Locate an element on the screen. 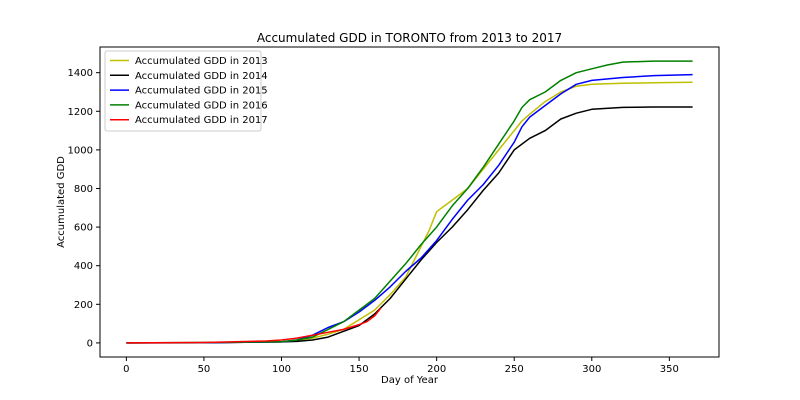  y-axis-label: Accumulated GDD is located at coordinates (61, 202).